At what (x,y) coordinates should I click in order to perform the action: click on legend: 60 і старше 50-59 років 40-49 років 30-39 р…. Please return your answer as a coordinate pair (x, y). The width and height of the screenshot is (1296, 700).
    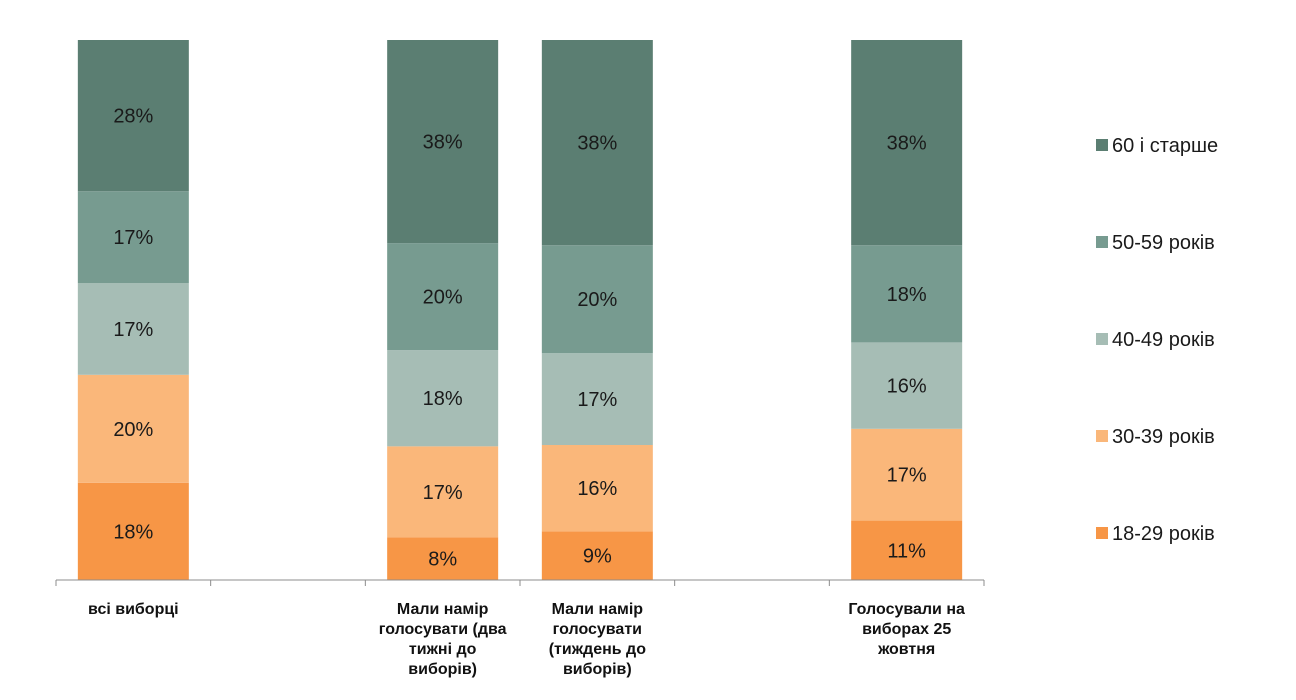
    Looking at the image, I should click on (1157, 340).